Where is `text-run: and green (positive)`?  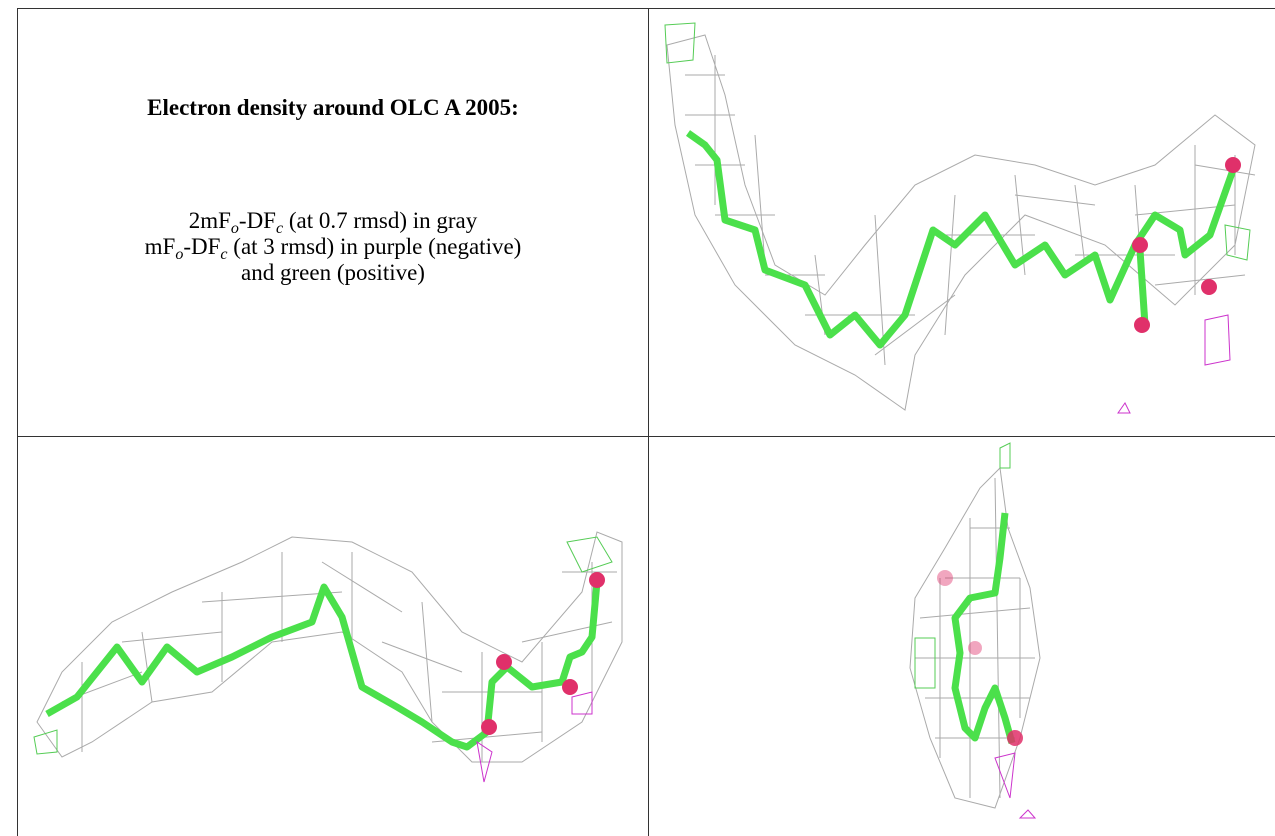 text-run: and green (positive) is located at coordinates (333, 272).